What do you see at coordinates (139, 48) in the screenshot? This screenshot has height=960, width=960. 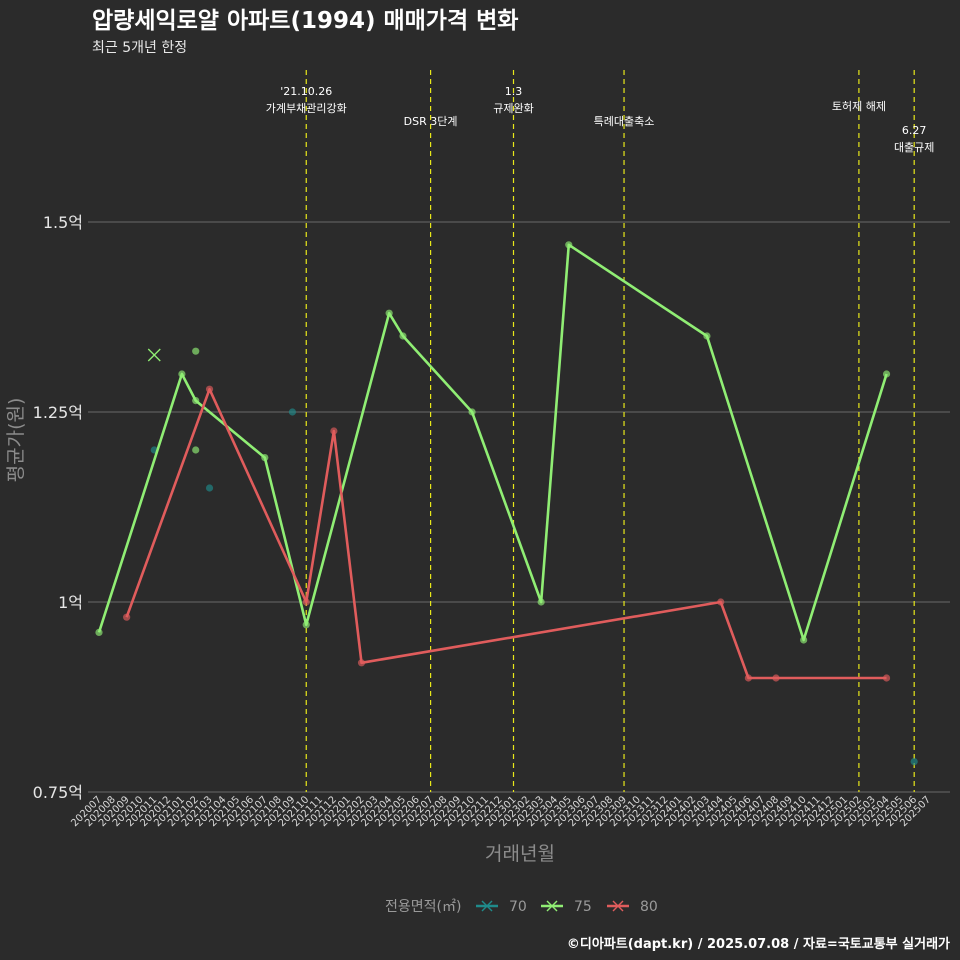 I see `chart-subtitle: 최근 5개년 한정` at bounding box center [139, 48].